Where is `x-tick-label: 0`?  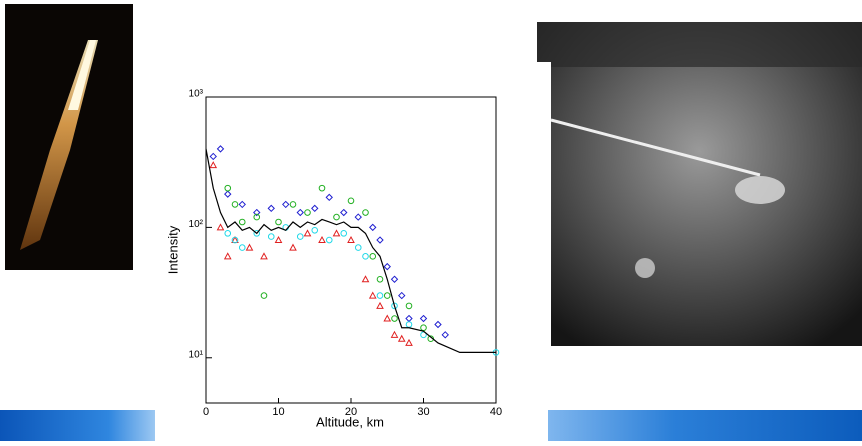 x-tick-label: 0 is located at coordinates (206, 412).